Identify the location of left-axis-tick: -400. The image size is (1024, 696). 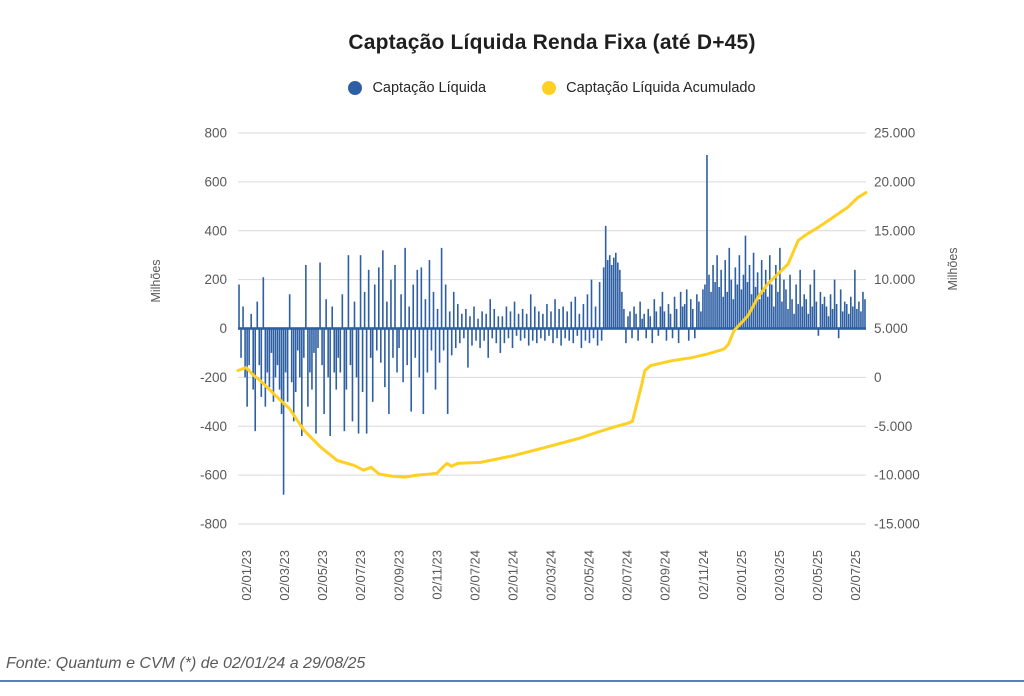
(213, 426).